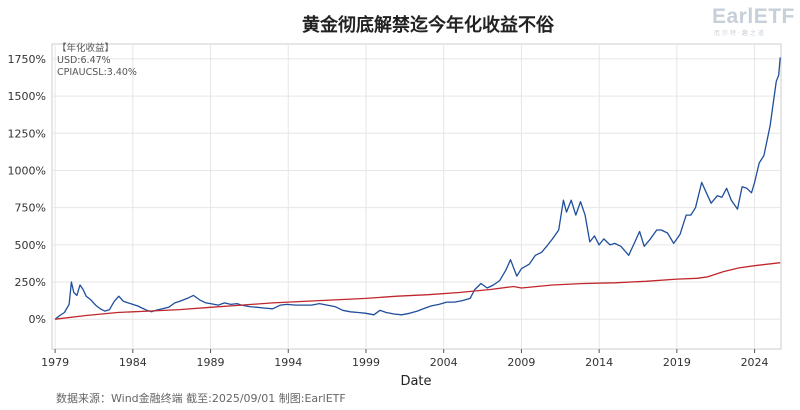 This screenshot has height=410, width=800. Describe the element at coordinates (405, 359) in the screenshot. I see `x-axis-ticks: 1979 1984 1989 1994 1999 2004 2009 2014 2019 2024` at that location.